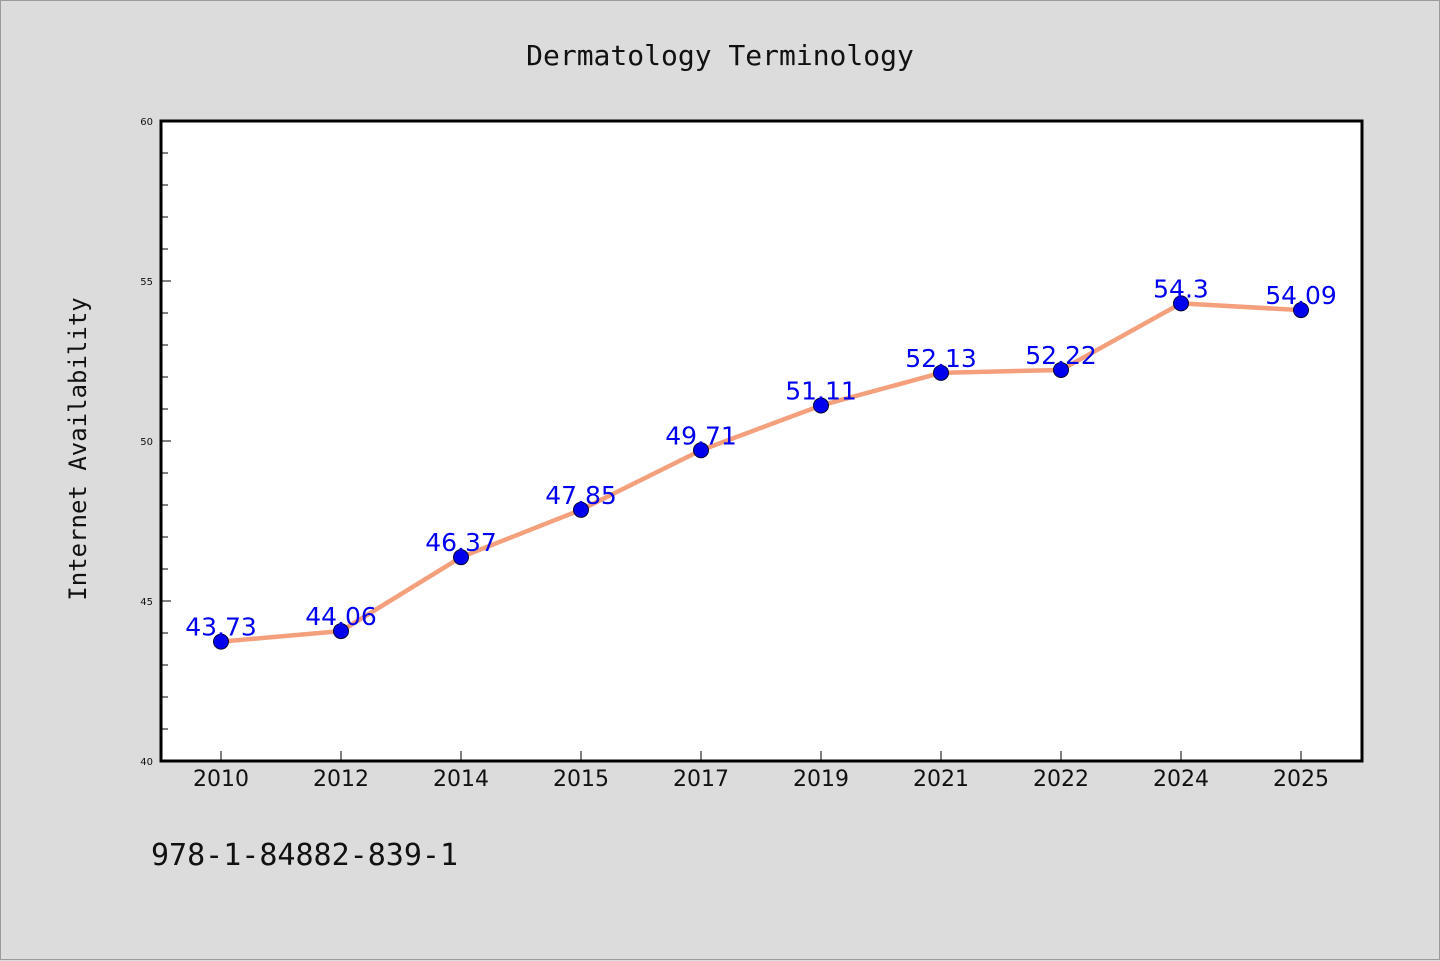 This screenshot has width=1440, height=961. I want to click on data-label: 52.22, so click(1061, 355).